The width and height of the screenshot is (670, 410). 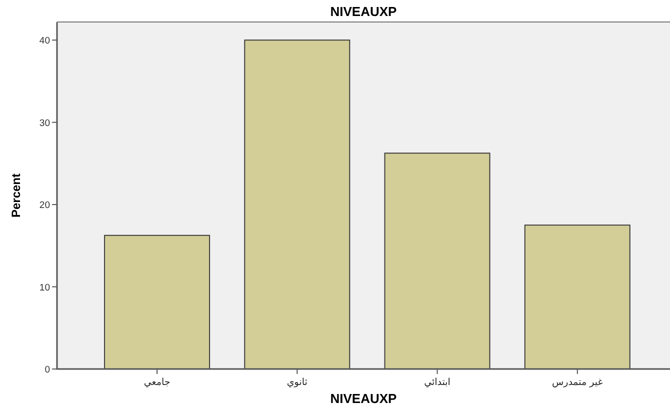 I want to click on x-tick-label: غير متمدرس, so click(x=577, y=382).